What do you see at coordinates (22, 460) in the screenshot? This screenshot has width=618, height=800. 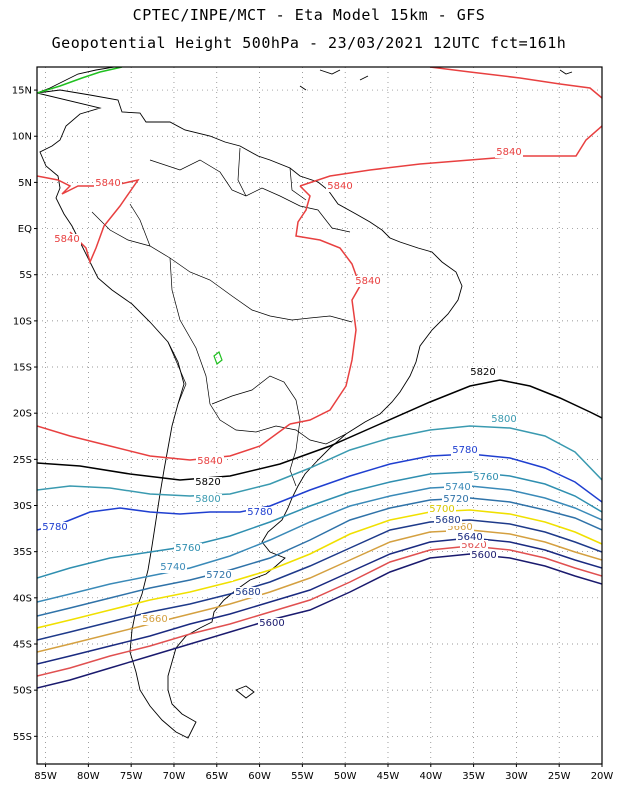 I see `lat-tick-label: 25S` at bounding box center [22, 460].